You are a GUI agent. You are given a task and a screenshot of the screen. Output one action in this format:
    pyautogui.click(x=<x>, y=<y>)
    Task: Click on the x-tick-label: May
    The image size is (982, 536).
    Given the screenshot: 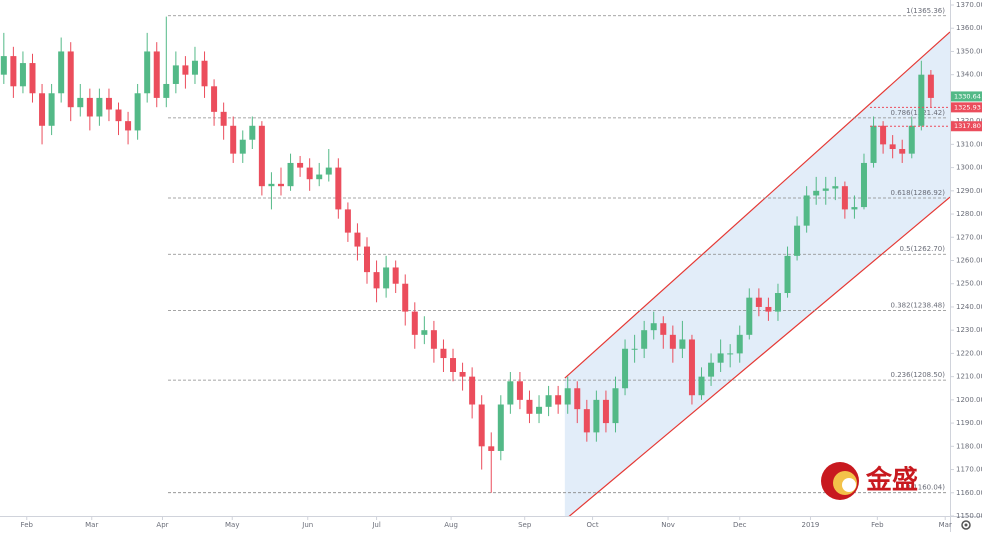 What is the action you would take?
    pyautogui.click(x=232, y=525)
    